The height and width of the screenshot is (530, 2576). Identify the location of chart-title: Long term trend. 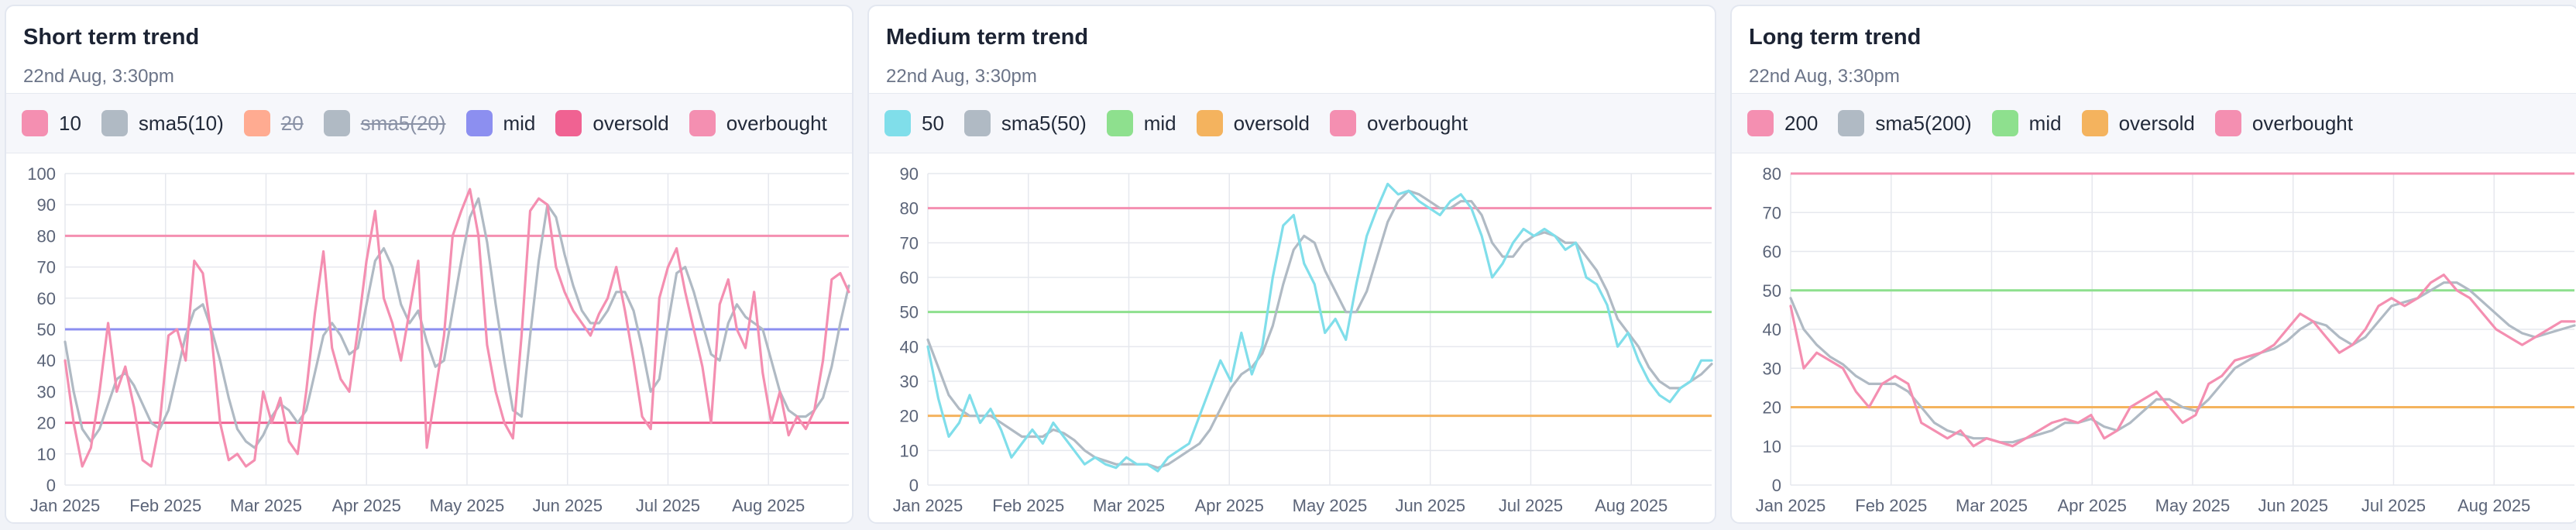
(1835, 37).